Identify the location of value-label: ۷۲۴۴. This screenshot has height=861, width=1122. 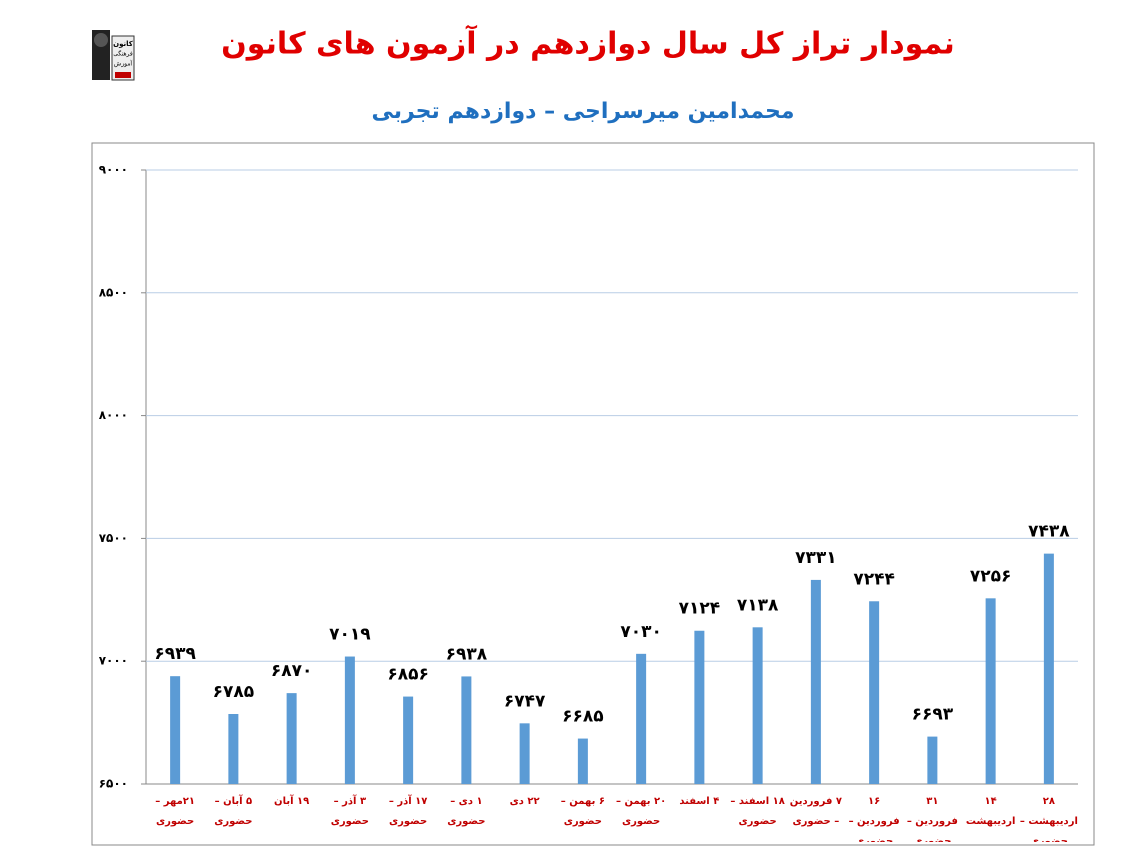
(874, 579).